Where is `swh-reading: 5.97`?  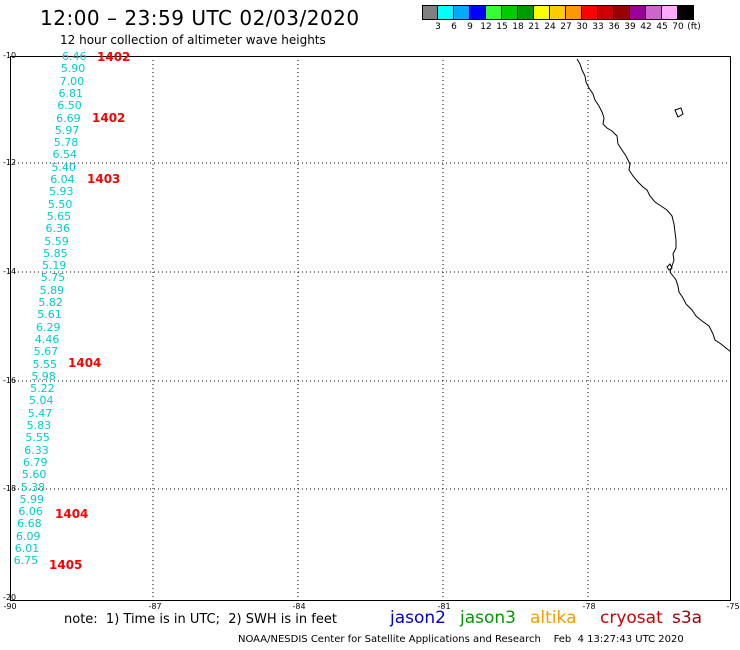 swh-reading: 5.97 is located at coordinates (67, 130).